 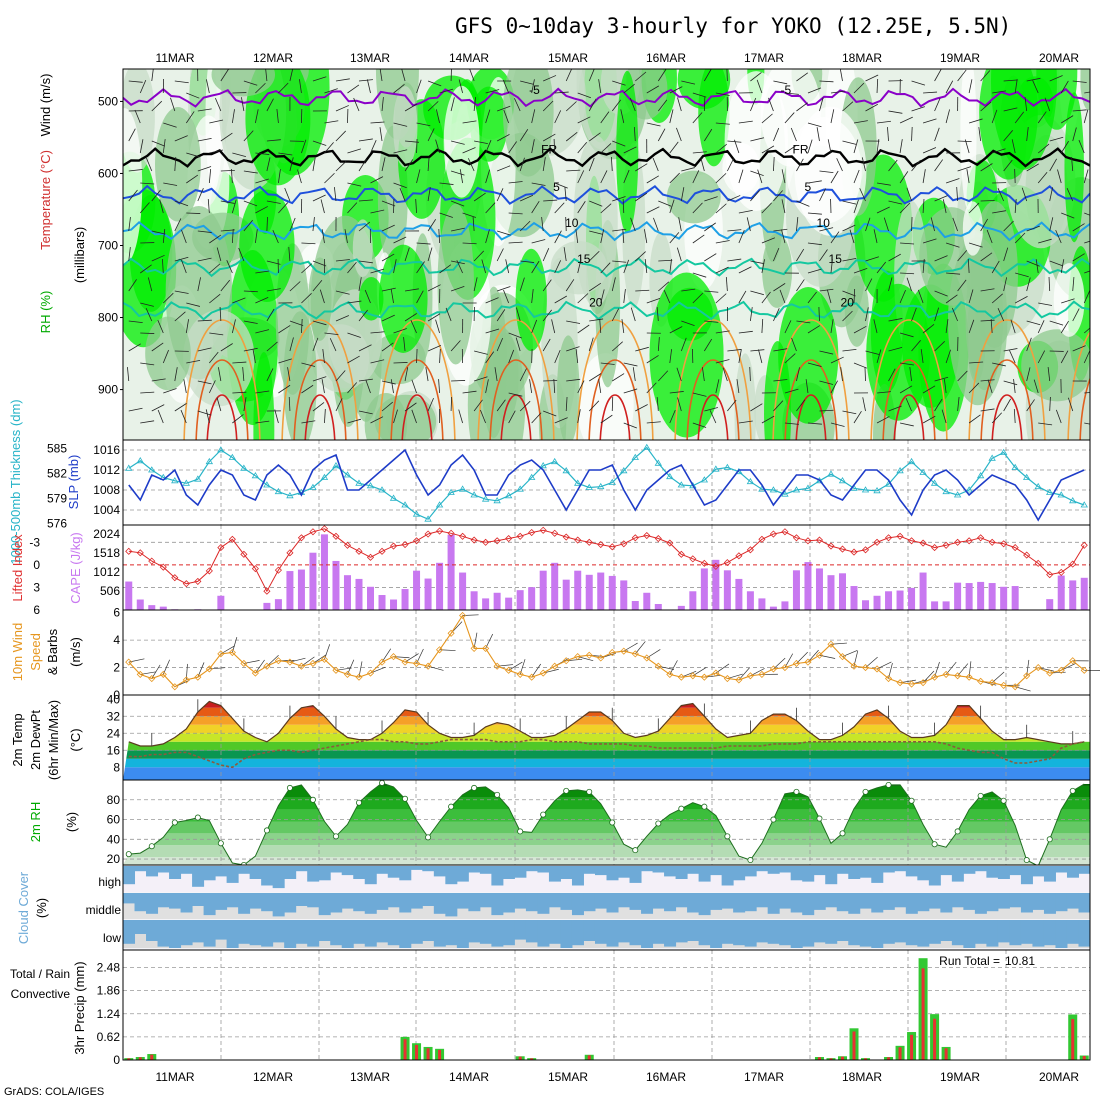 I want to click on slp-axis-label: SLP (mb), so click(x=73, y=482).